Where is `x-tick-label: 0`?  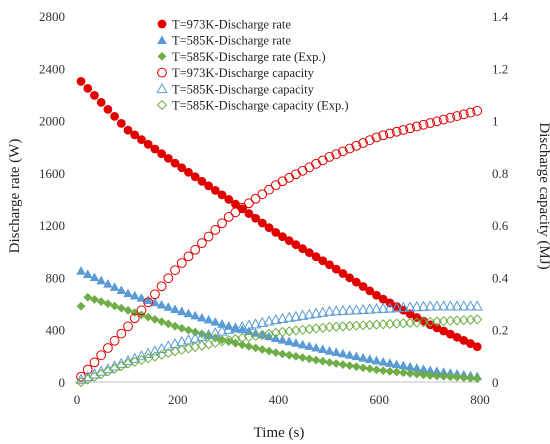 x-tick-label: 0 is located at coordinates (77, 399).